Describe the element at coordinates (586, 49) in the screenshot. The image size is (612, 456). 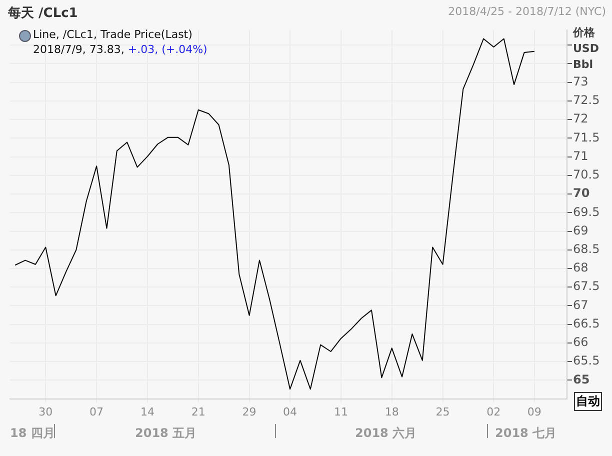
I see `y-axis-title: 价格 USD Bbl` at that location.